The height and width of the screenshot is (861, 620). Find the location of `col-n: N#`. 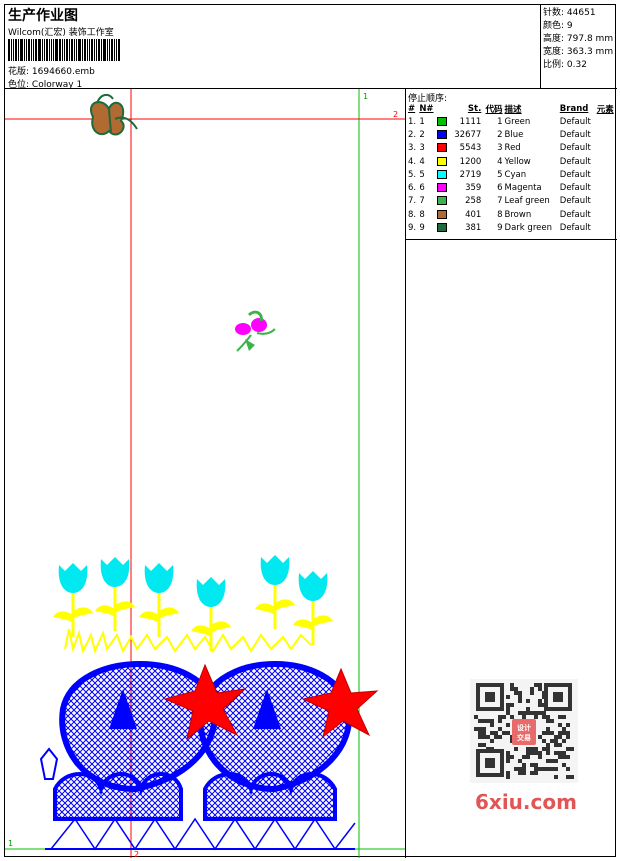

col-n: N# is located at coordinates (426, 108).